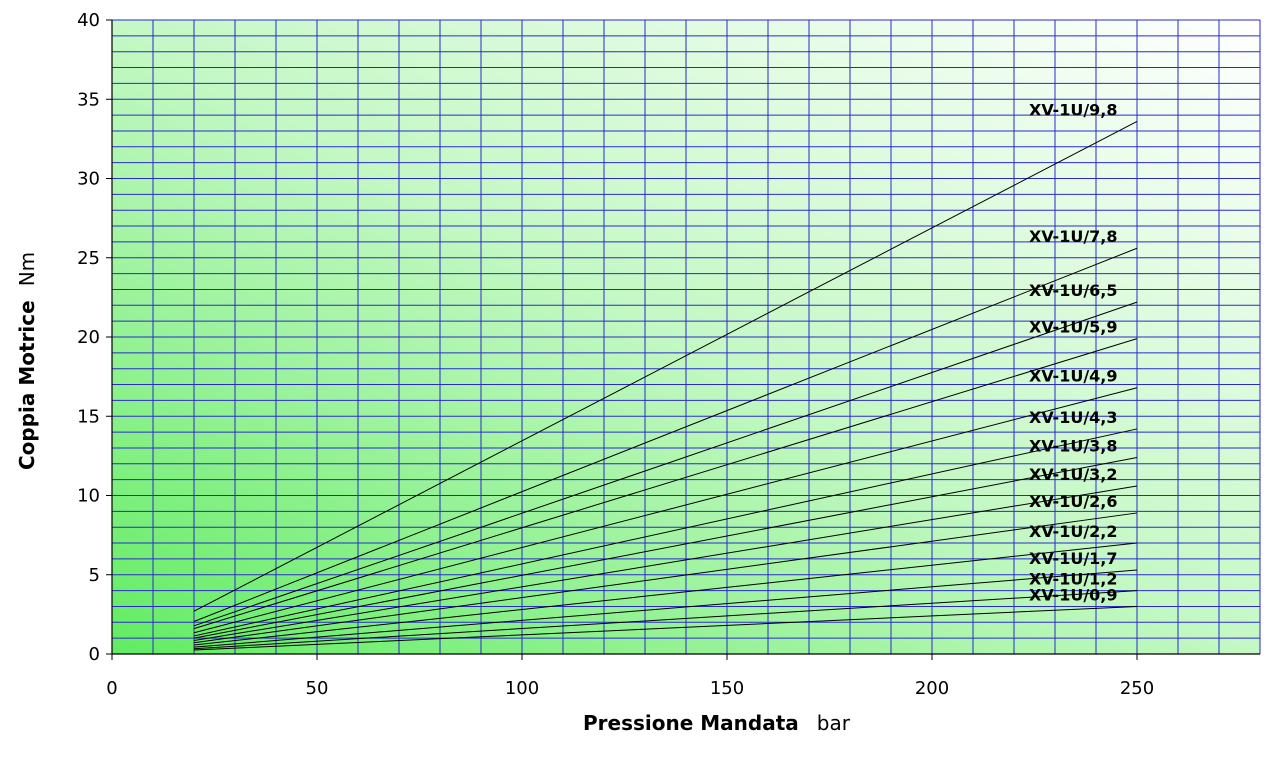 The image size is (1275, 762). I want to click on series-label: XV-1U/3,2, so click(1073, 474).